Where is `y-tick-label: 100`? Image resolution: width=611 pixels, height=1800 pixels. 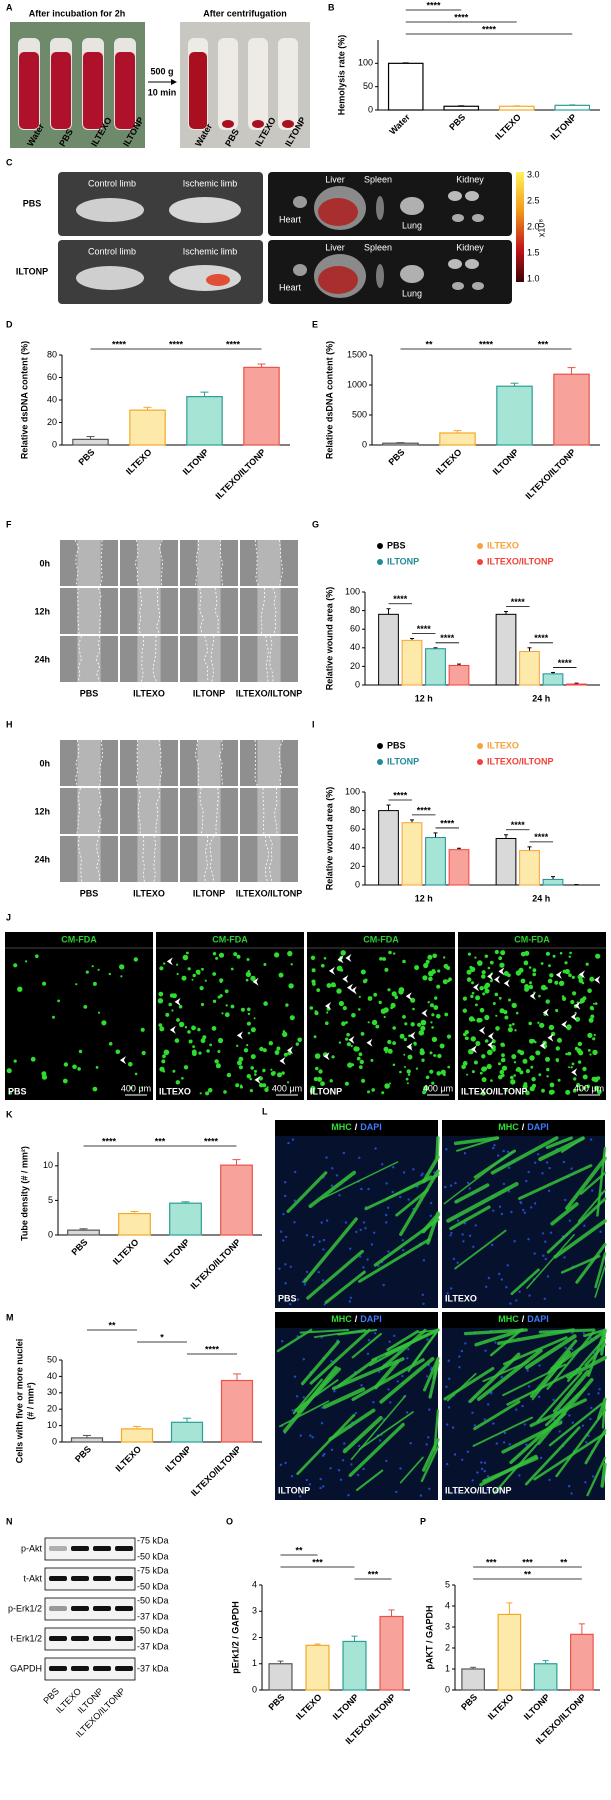
y-tick-label: 100 is located at coordinates (352, 791).